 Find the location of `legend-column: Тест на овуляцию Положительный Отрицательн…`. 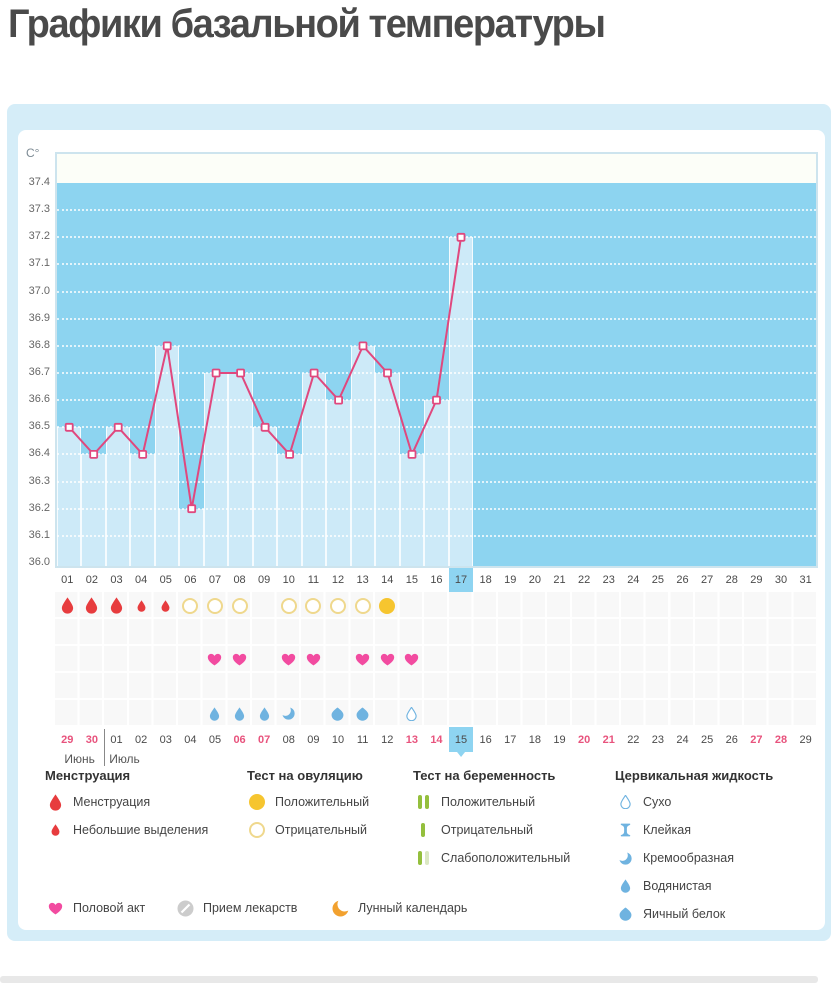

legend-column: Тест на овуляцию Положительный Отрицательн… is located at coordinates (308, 808).